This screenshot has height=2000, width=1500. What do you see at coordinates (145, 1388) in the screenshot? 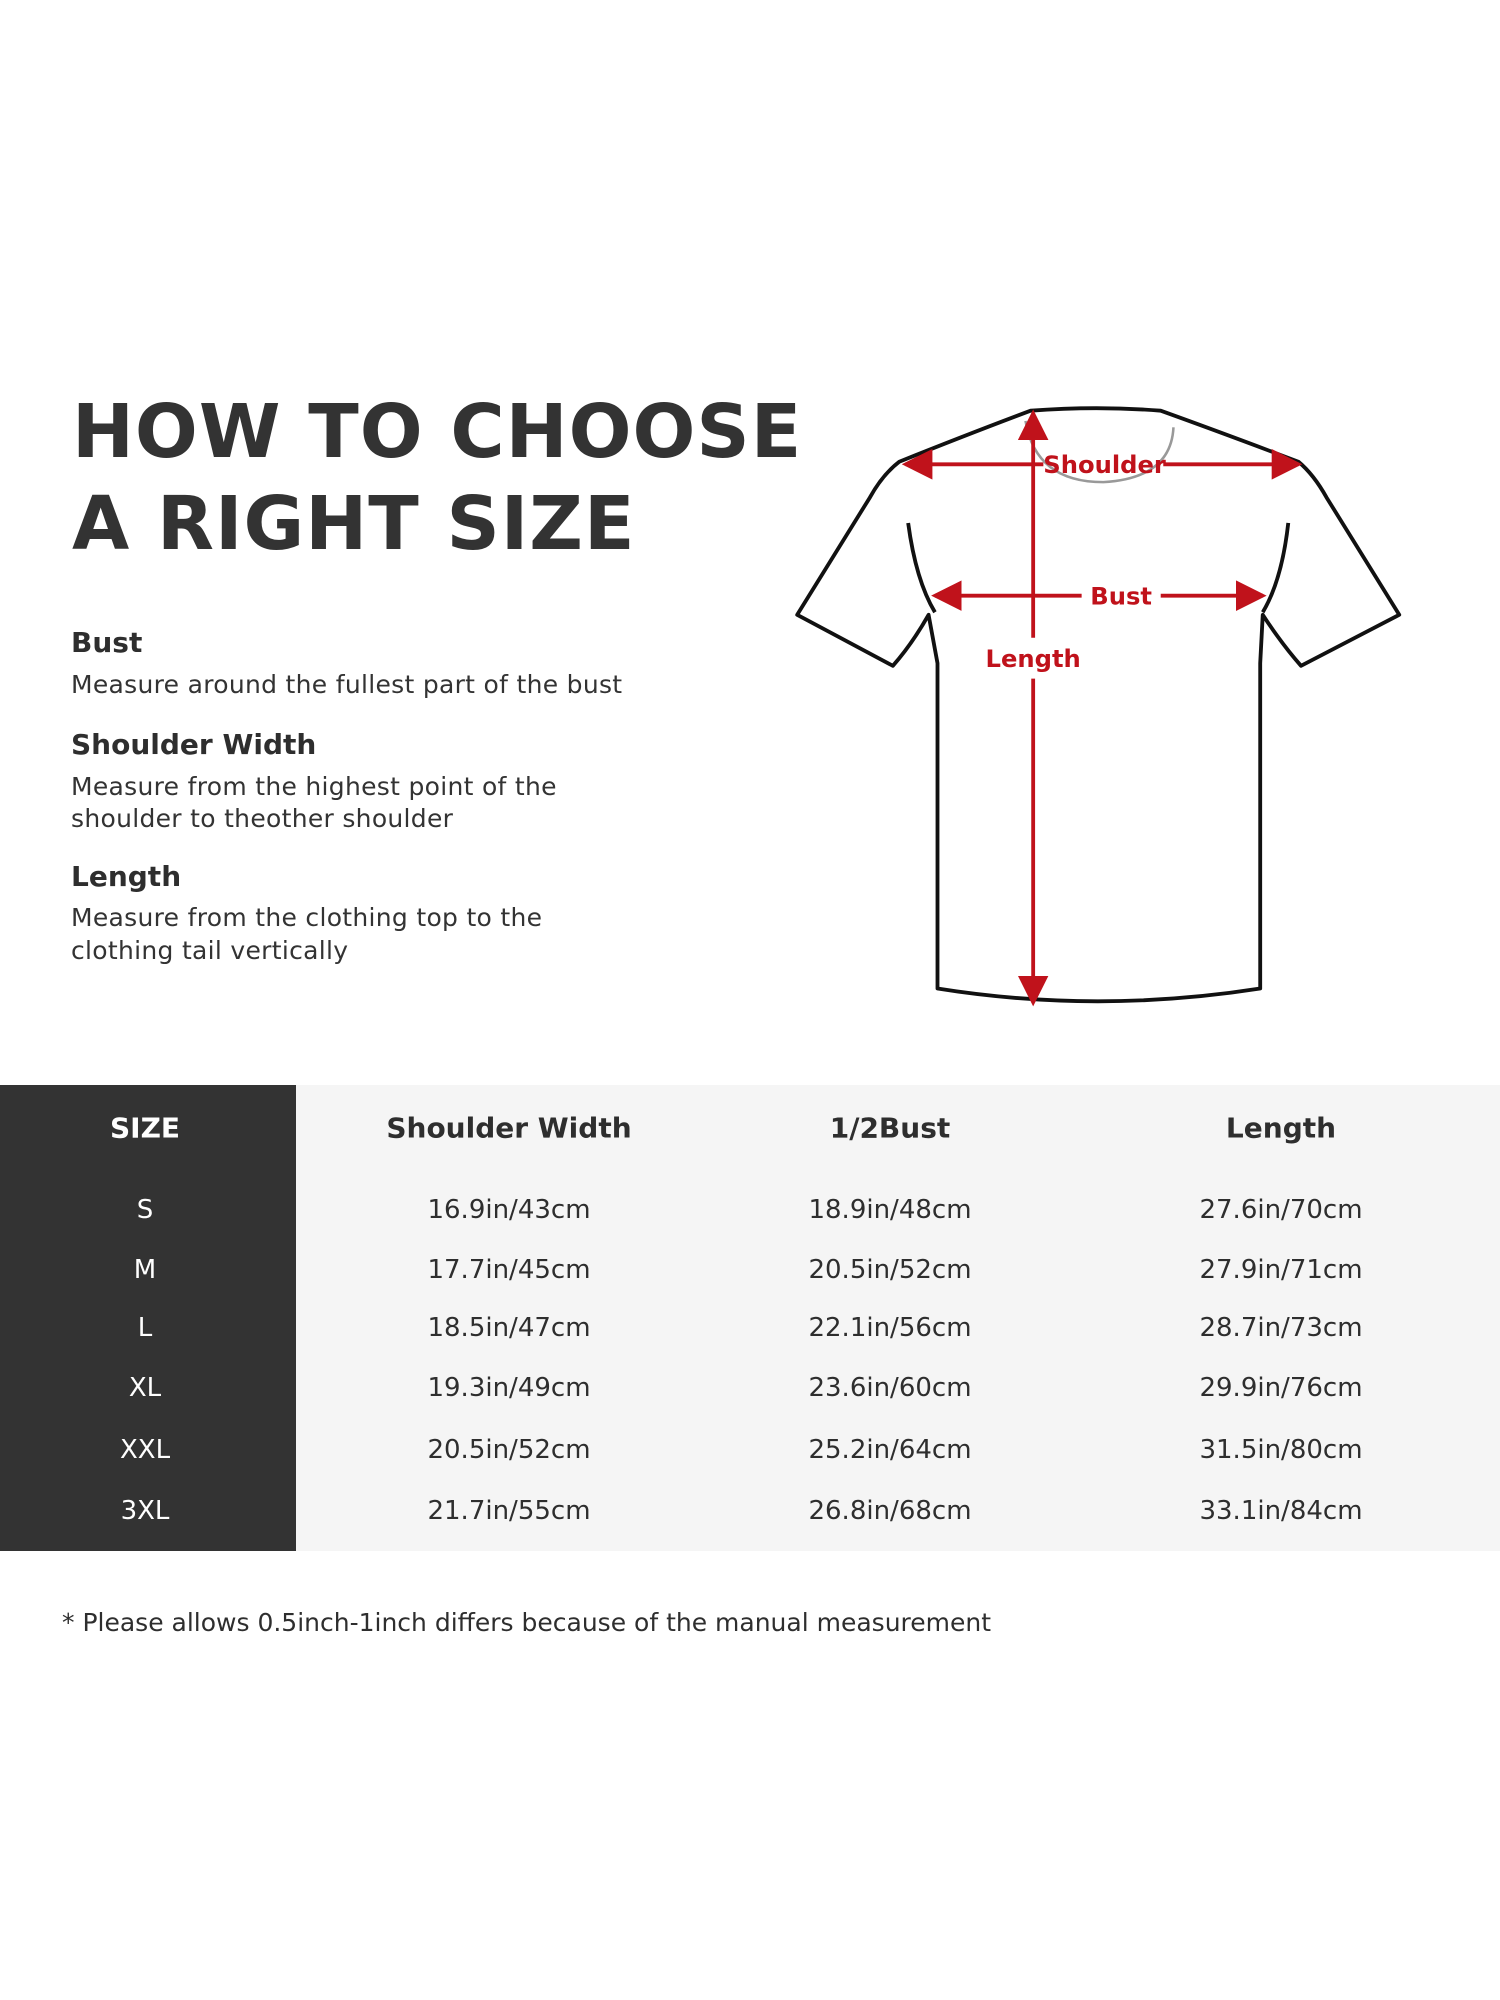
I see `cell-size: XL` at bounding box center [145, 1388].